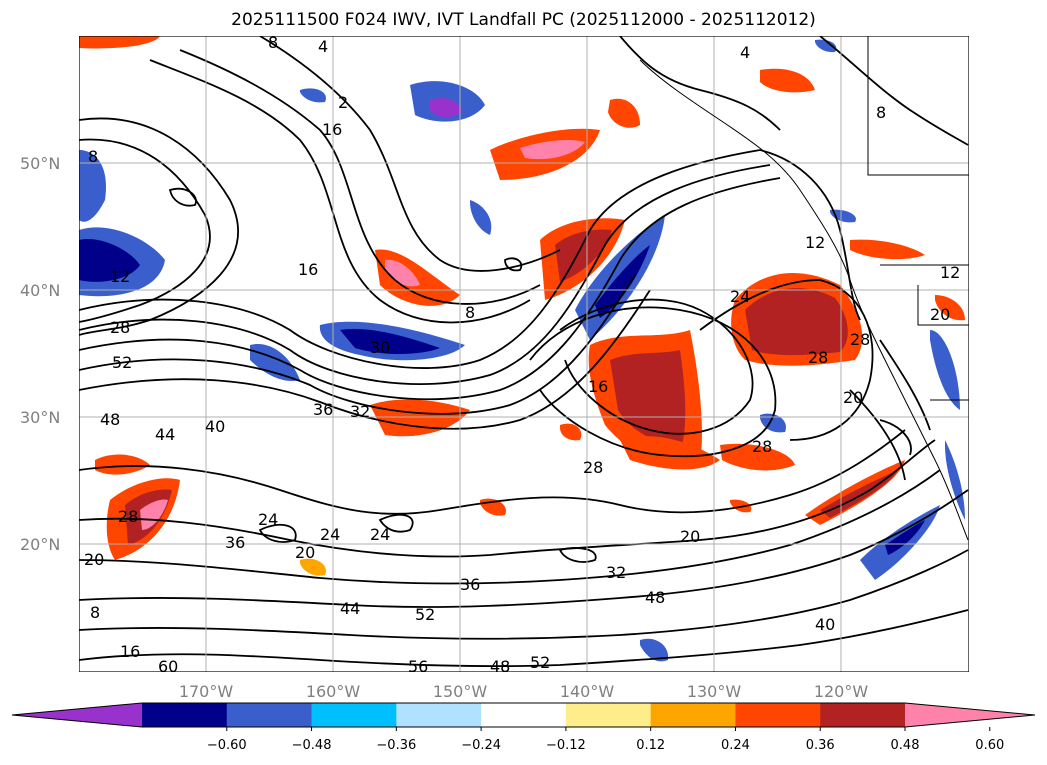 This screenshot has width=1047, height=765. I want to click on lon-label-170w: 170°W, so click(206, 691).